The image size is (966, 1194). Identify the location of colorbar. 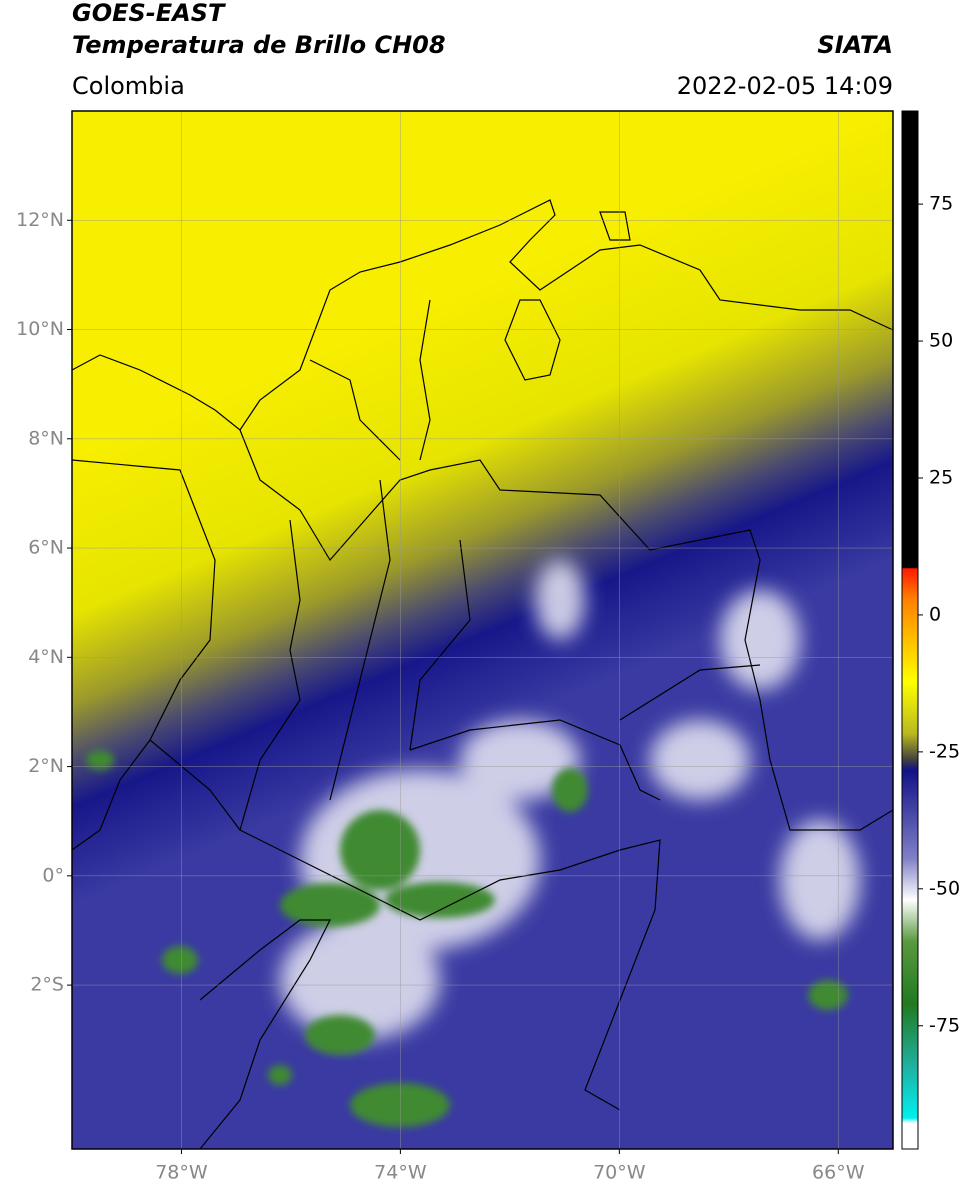
(910, 630).